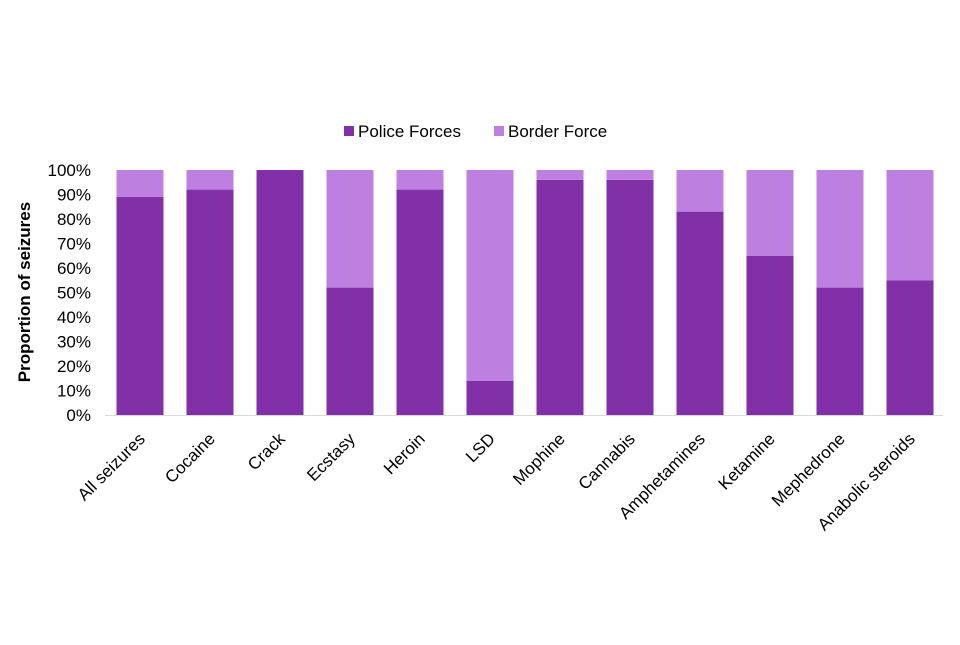 The image size is (960, 645). What do you see at coordinates (539, 459) in the screenshot?
I see `x-tick-label: Mophine` at bounding box center [539, 459].